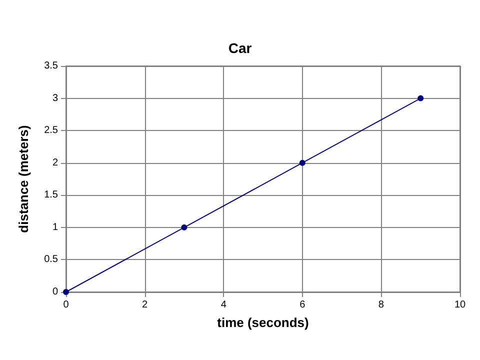 This screenshot has height=360, width=480. Describe the element at coordinates (51, 66) in the screenshot. I see `y-tick-label: 3.5` at that location.